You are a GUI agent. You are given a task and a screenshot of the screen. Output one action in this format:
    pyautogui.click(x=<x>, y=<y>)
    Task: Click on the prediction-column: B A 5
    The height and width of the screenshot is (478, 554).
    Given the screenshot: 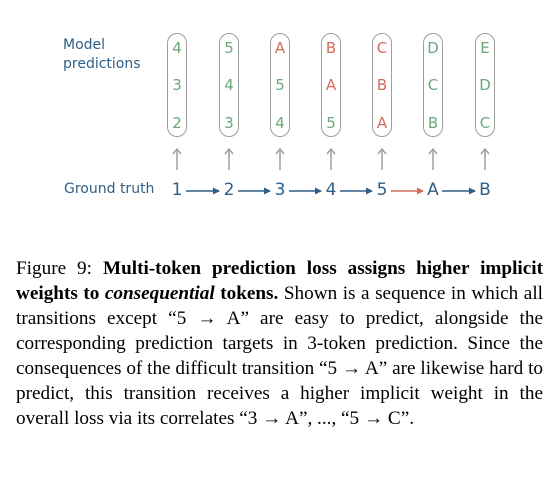 What is the action you would take?
    pyautogui.click(x=331, y=85)
    